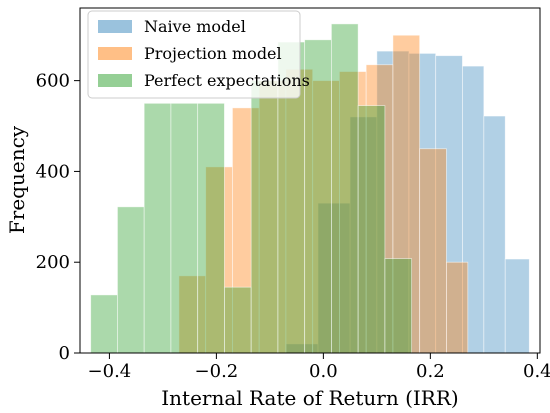  I want to click on y-tick-label: 200, so click(53, 262).